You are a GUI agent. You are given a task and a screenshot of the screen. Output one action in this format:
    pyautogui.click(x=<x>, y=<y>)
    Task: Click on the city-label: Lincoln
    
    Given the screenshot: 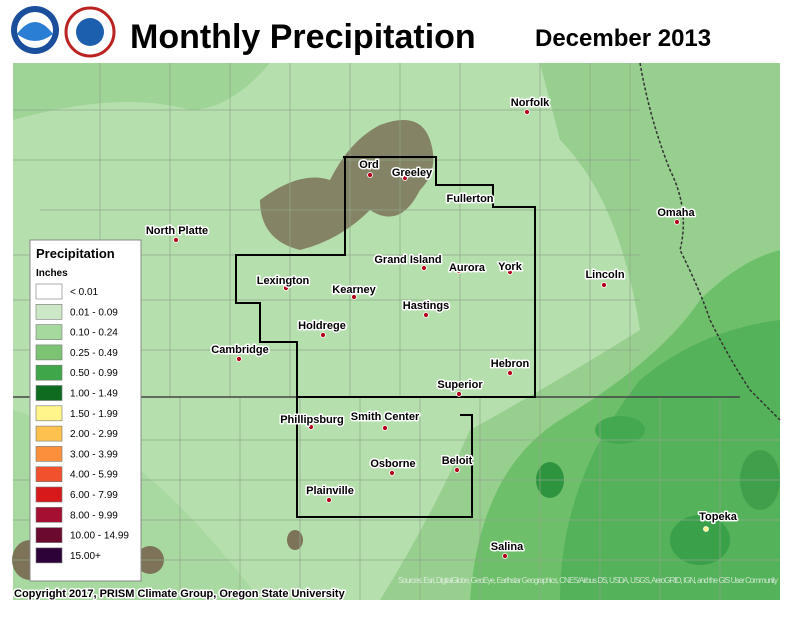 What is the action you would take?
    pyautogui.click(x=604, y=275)
    